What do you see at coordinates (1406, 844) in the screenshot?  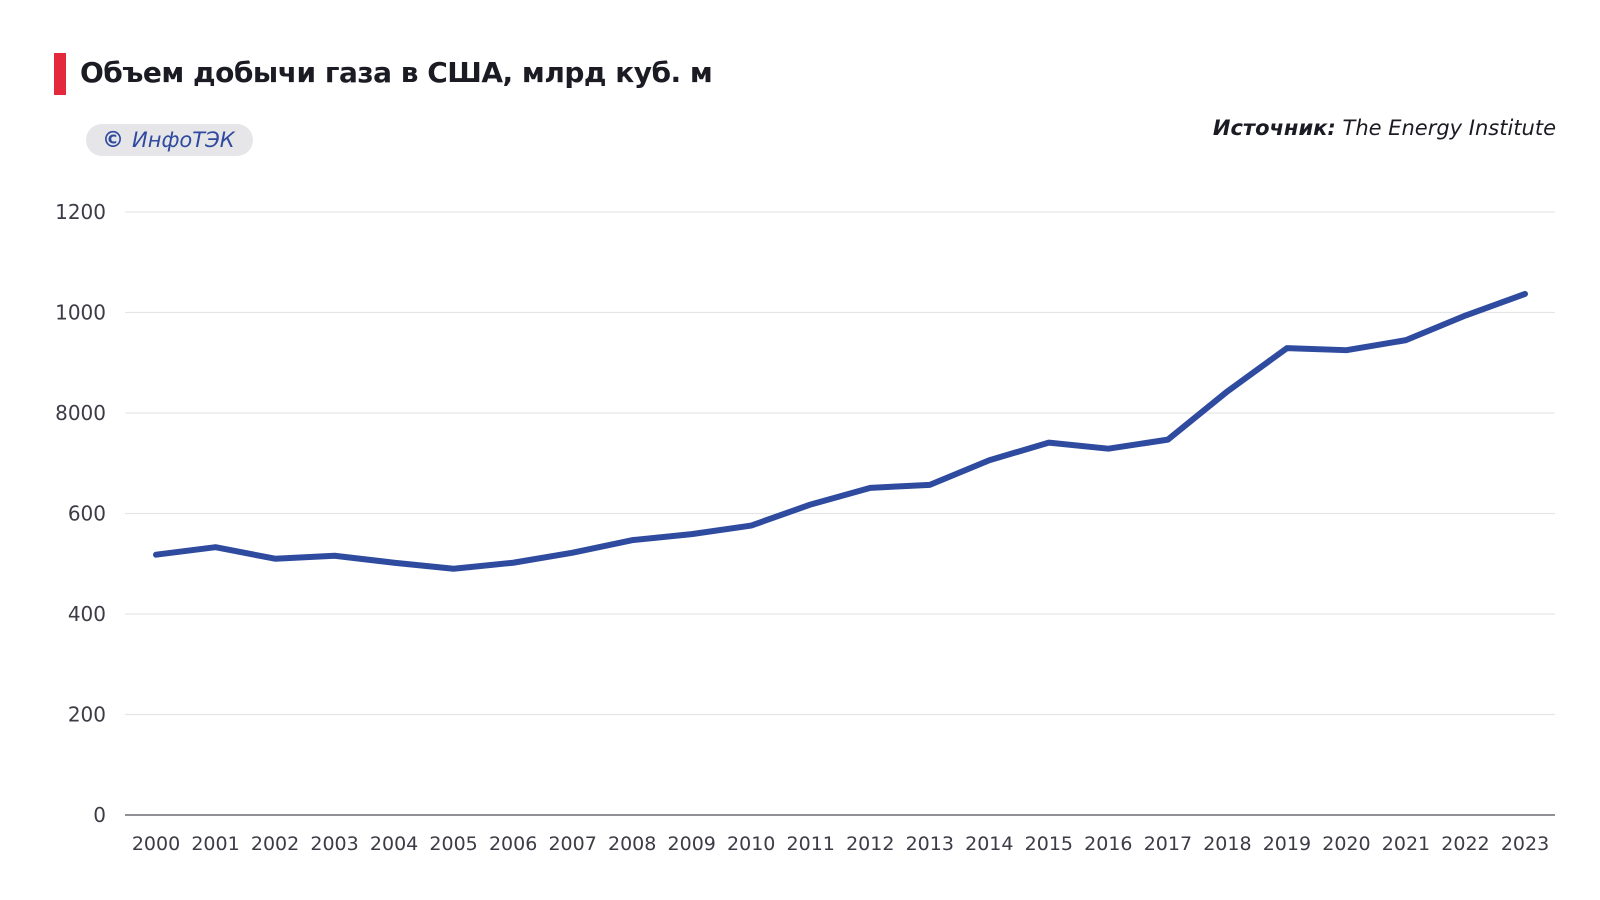 I see `x-tick-label: 2021` at bounding box center [1406, 844].